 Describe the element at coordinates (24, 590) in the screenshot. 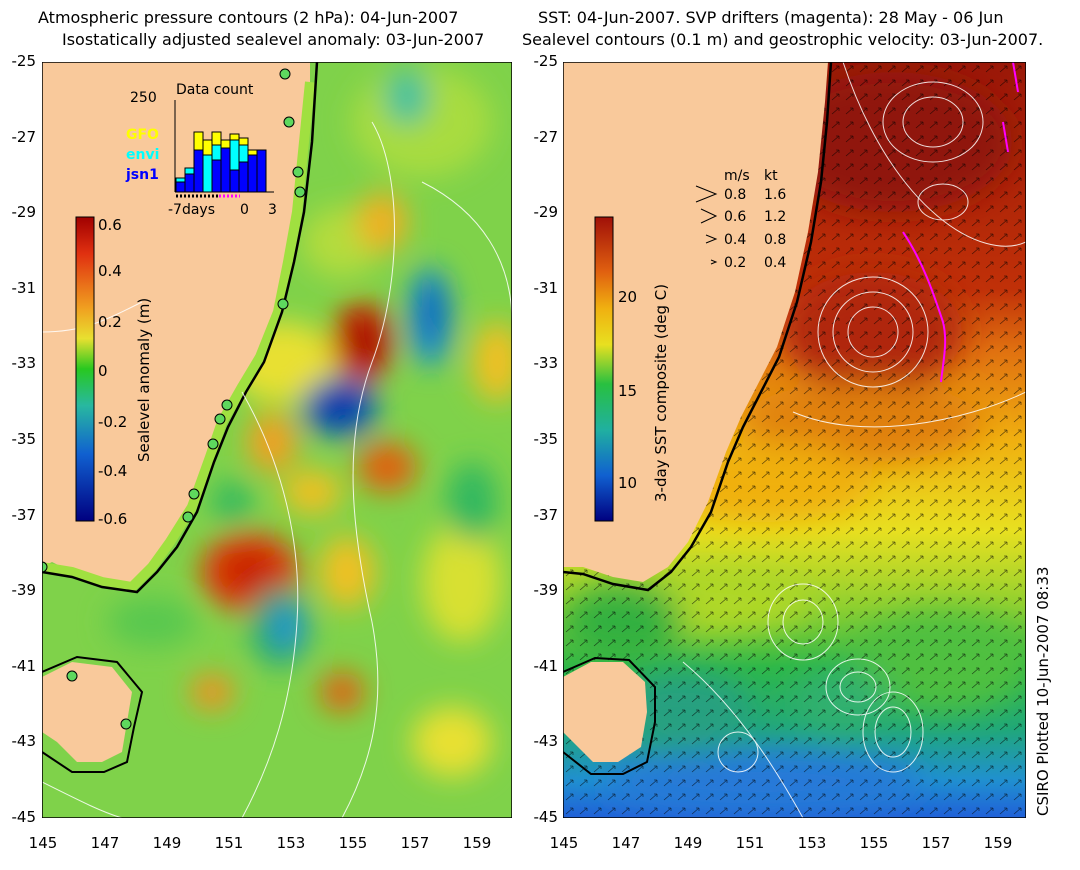

I see `left-lat-tick: -39` at that location.